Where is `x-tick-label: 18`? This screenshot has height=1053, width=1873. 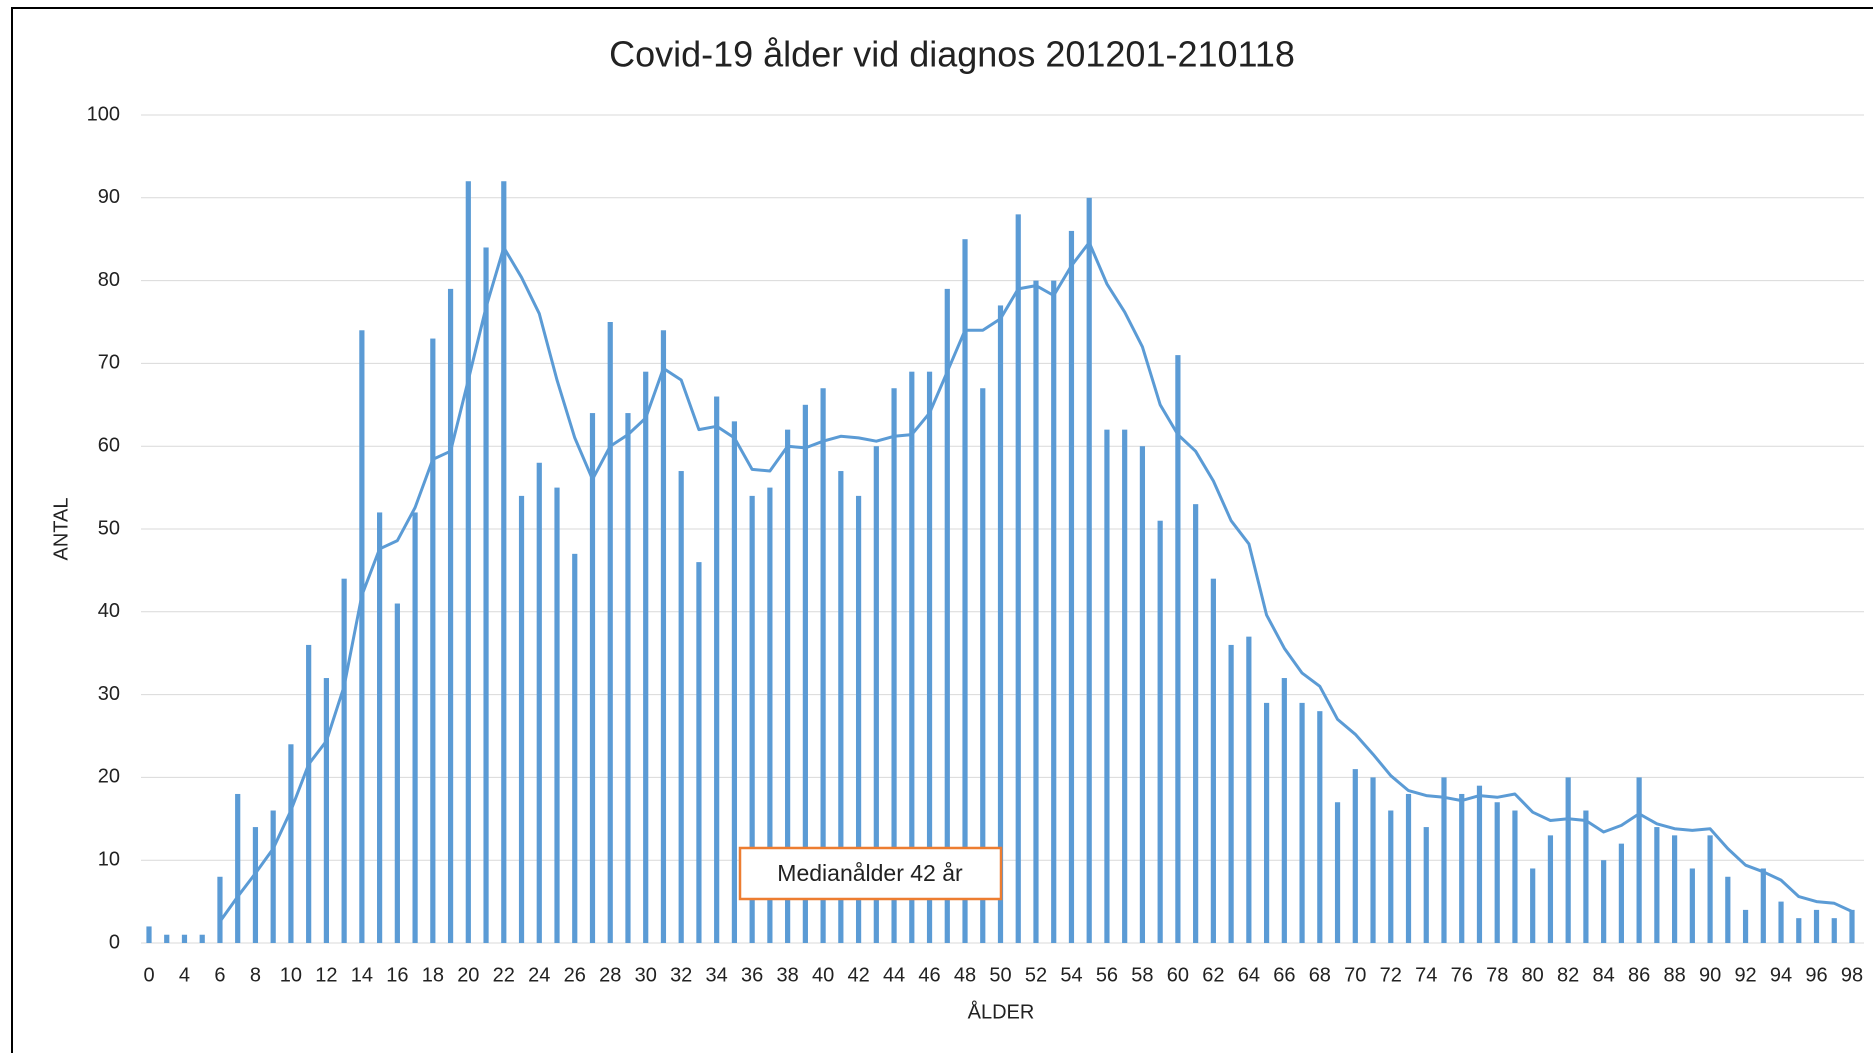 x-tick-label: 18 is located at coordinates (433, 975).